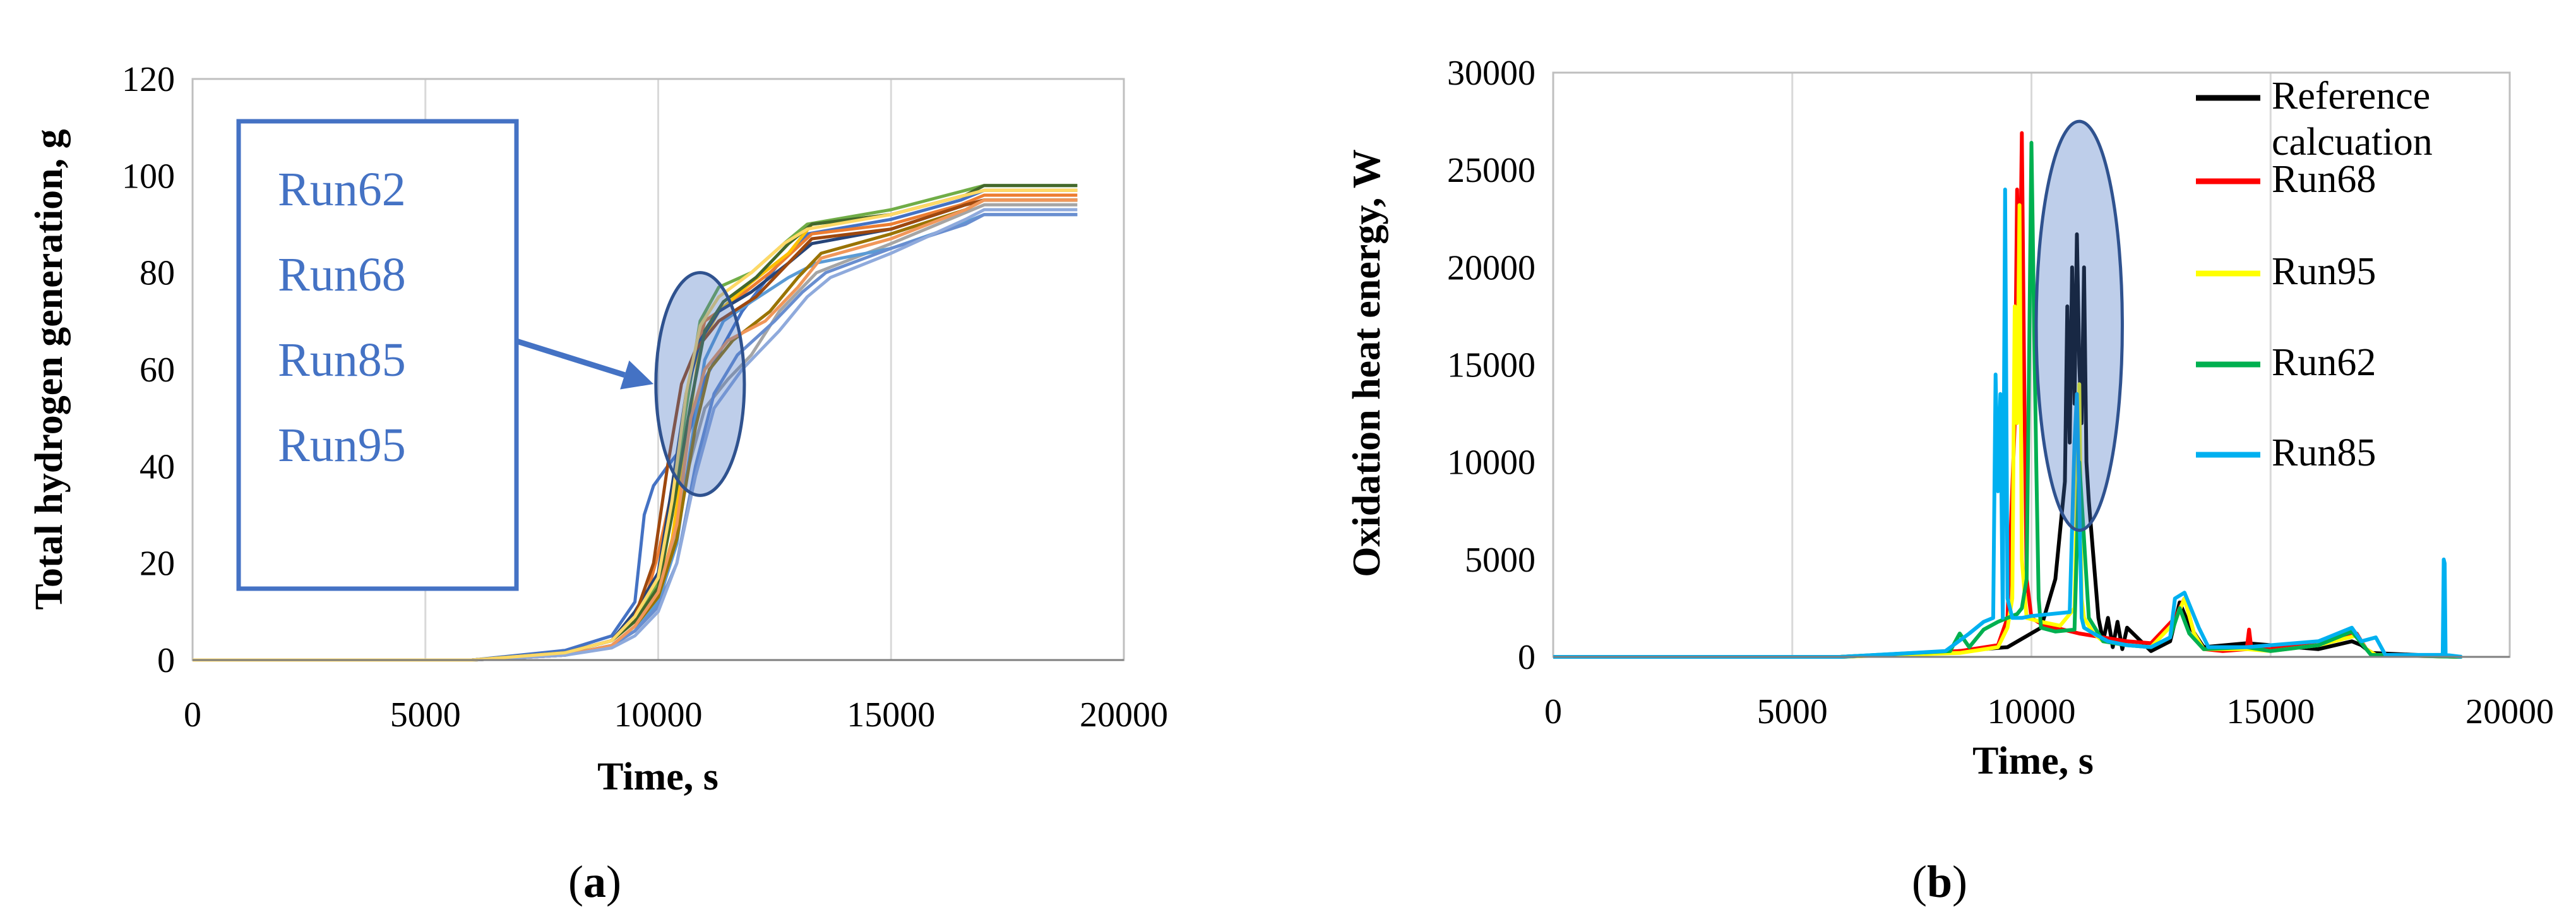  What do you see at coordinates (192, 715) in the screenshot?
I see `chart-a-x-tick-label: 0` at bounding box center [192, 715].